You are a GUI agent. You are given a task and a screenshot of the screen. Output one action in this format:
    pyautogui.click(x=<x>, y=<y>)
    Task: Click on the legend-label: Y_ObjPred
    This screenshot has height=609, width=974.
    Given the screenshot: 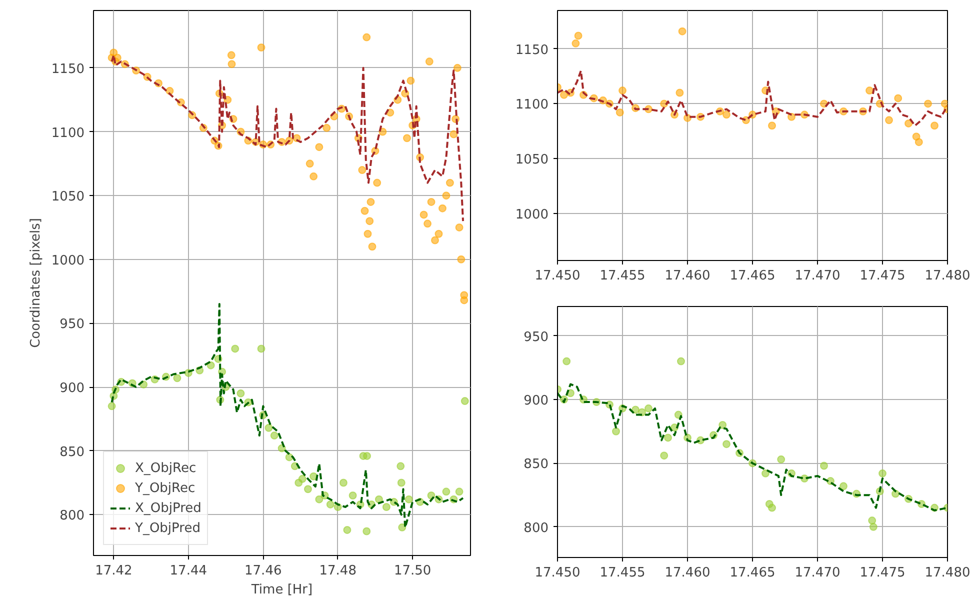 What is the action you would take?
    pyautogui.click(x=167, y=528)
    